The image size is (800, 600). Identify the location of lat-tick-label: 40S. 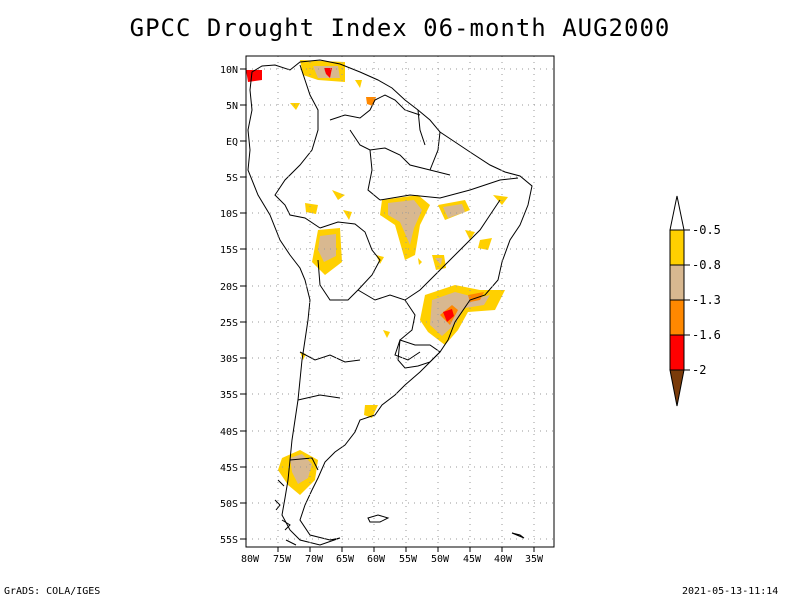
(229, 432).